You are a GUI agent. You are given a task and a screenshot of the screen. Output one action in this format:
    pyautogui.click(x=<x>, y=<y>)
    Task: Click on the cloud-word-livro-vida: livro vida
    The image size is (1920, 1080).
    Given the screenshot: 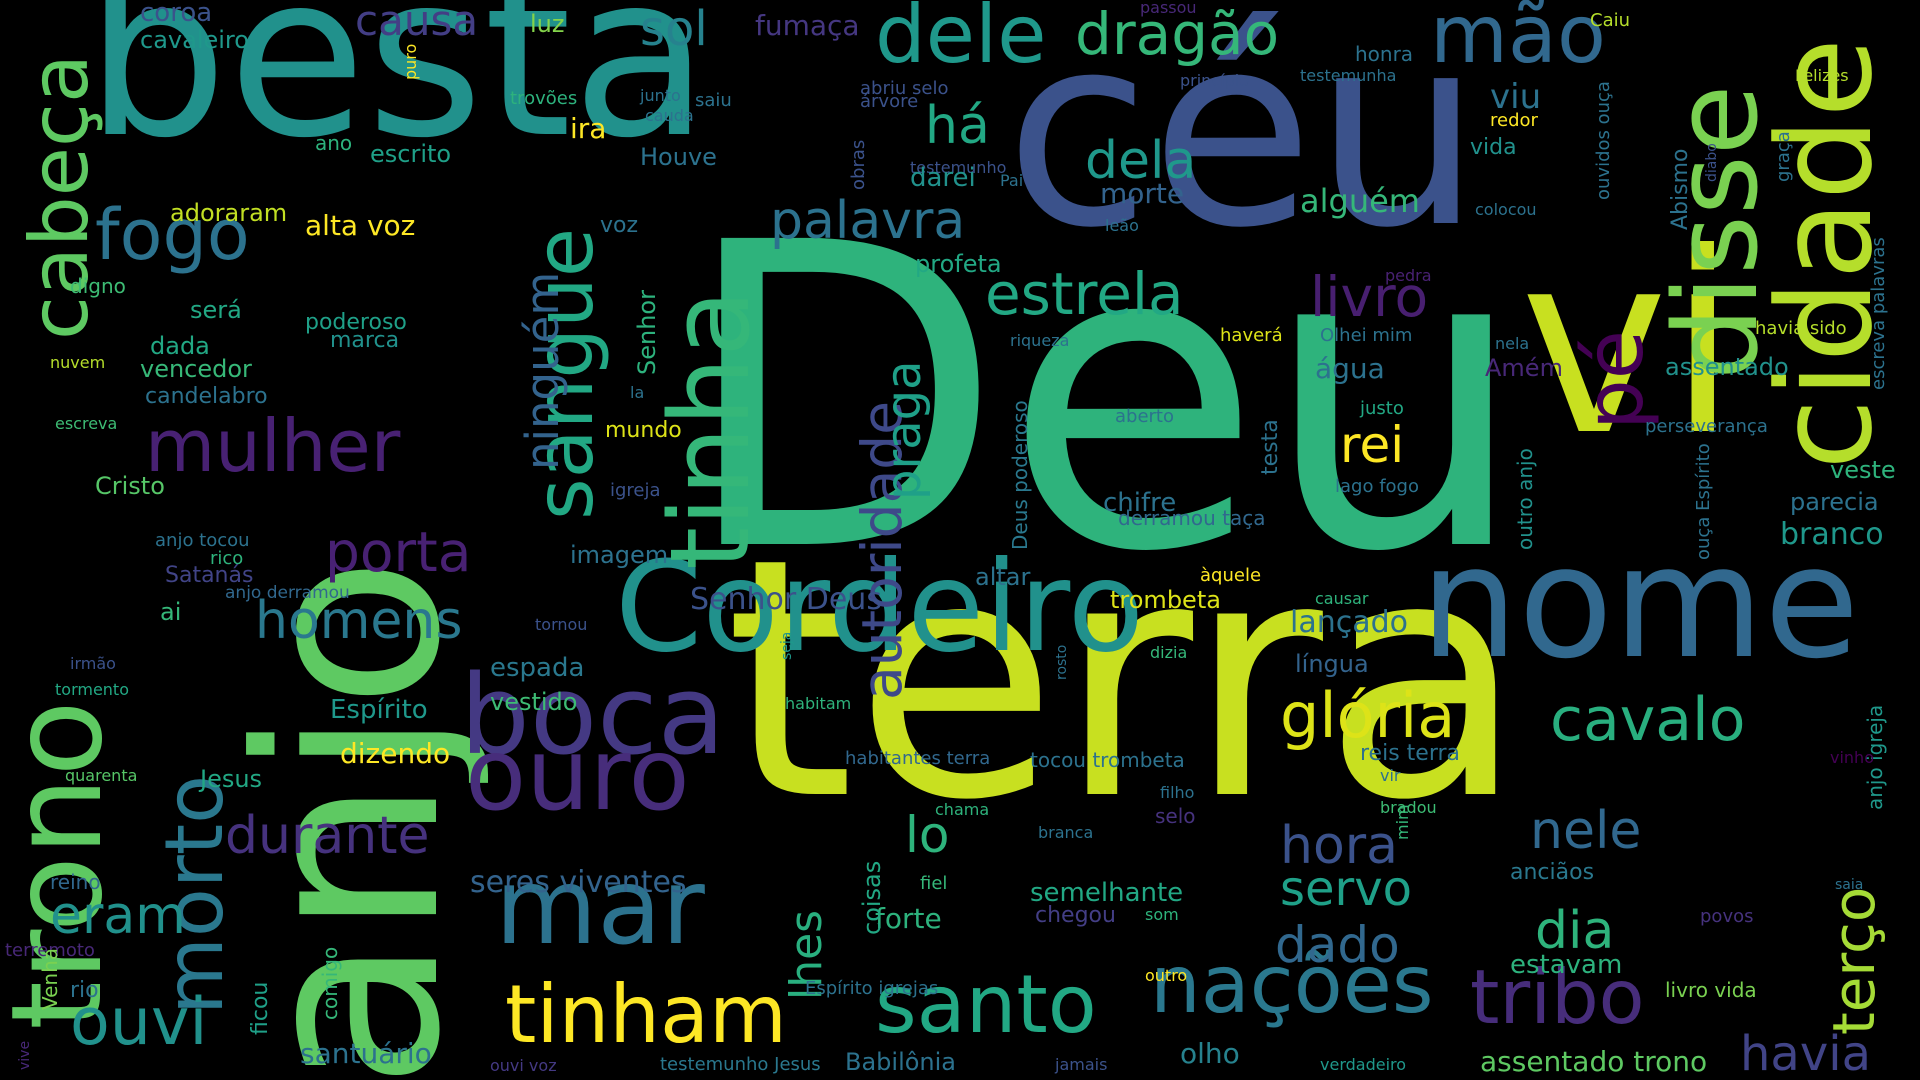 What is the action you would take?
    pyautogui.click(x=1711, y=990)
    